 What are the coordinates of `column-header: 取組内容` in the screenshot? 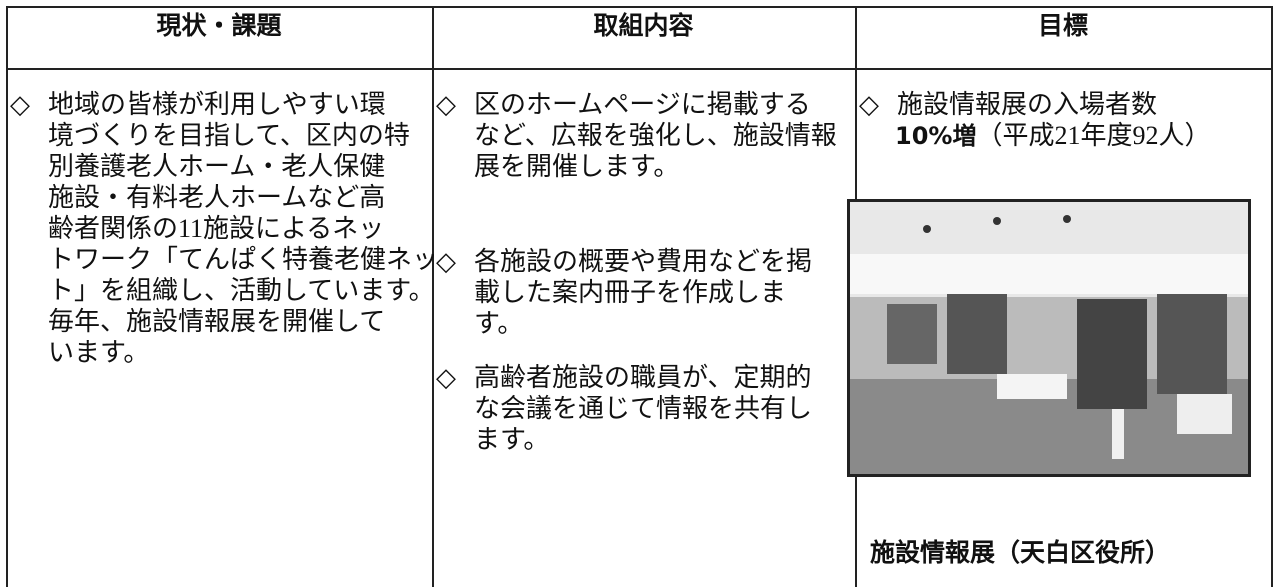 It's located at (643, 25).